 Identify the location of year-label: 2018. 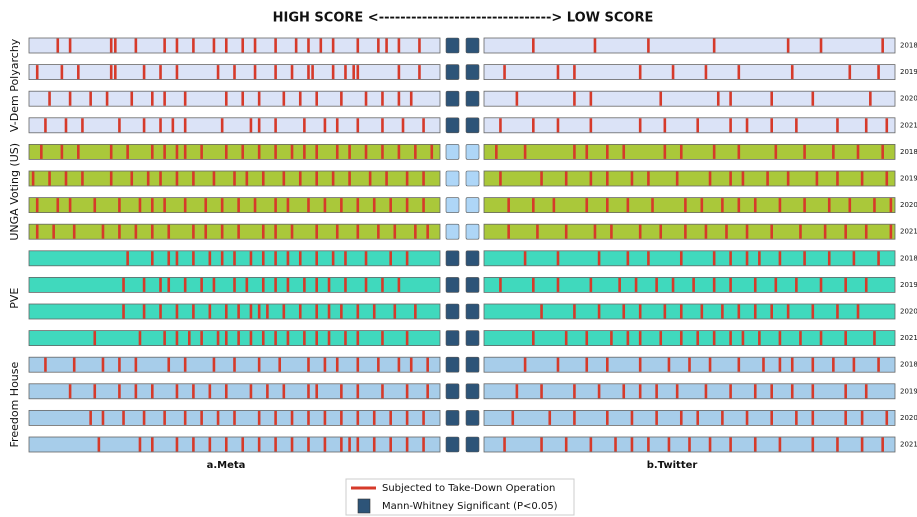
(908, 152).